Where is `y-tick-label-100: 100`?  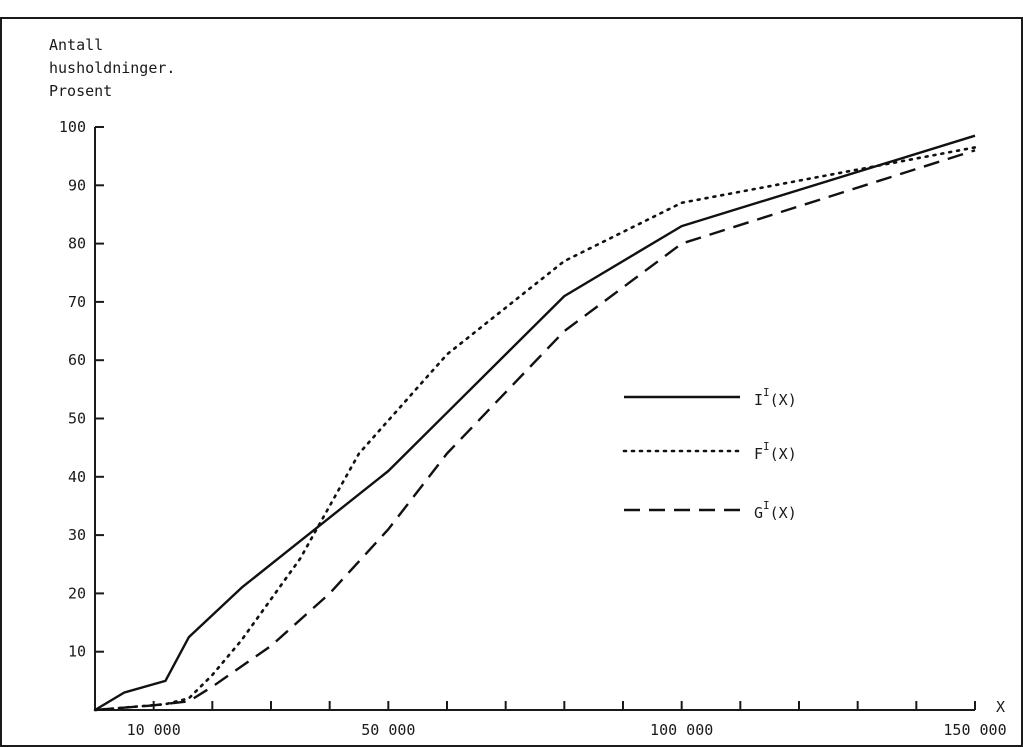
y-tick-label-100: 100 is located at coordinates (72, 127).